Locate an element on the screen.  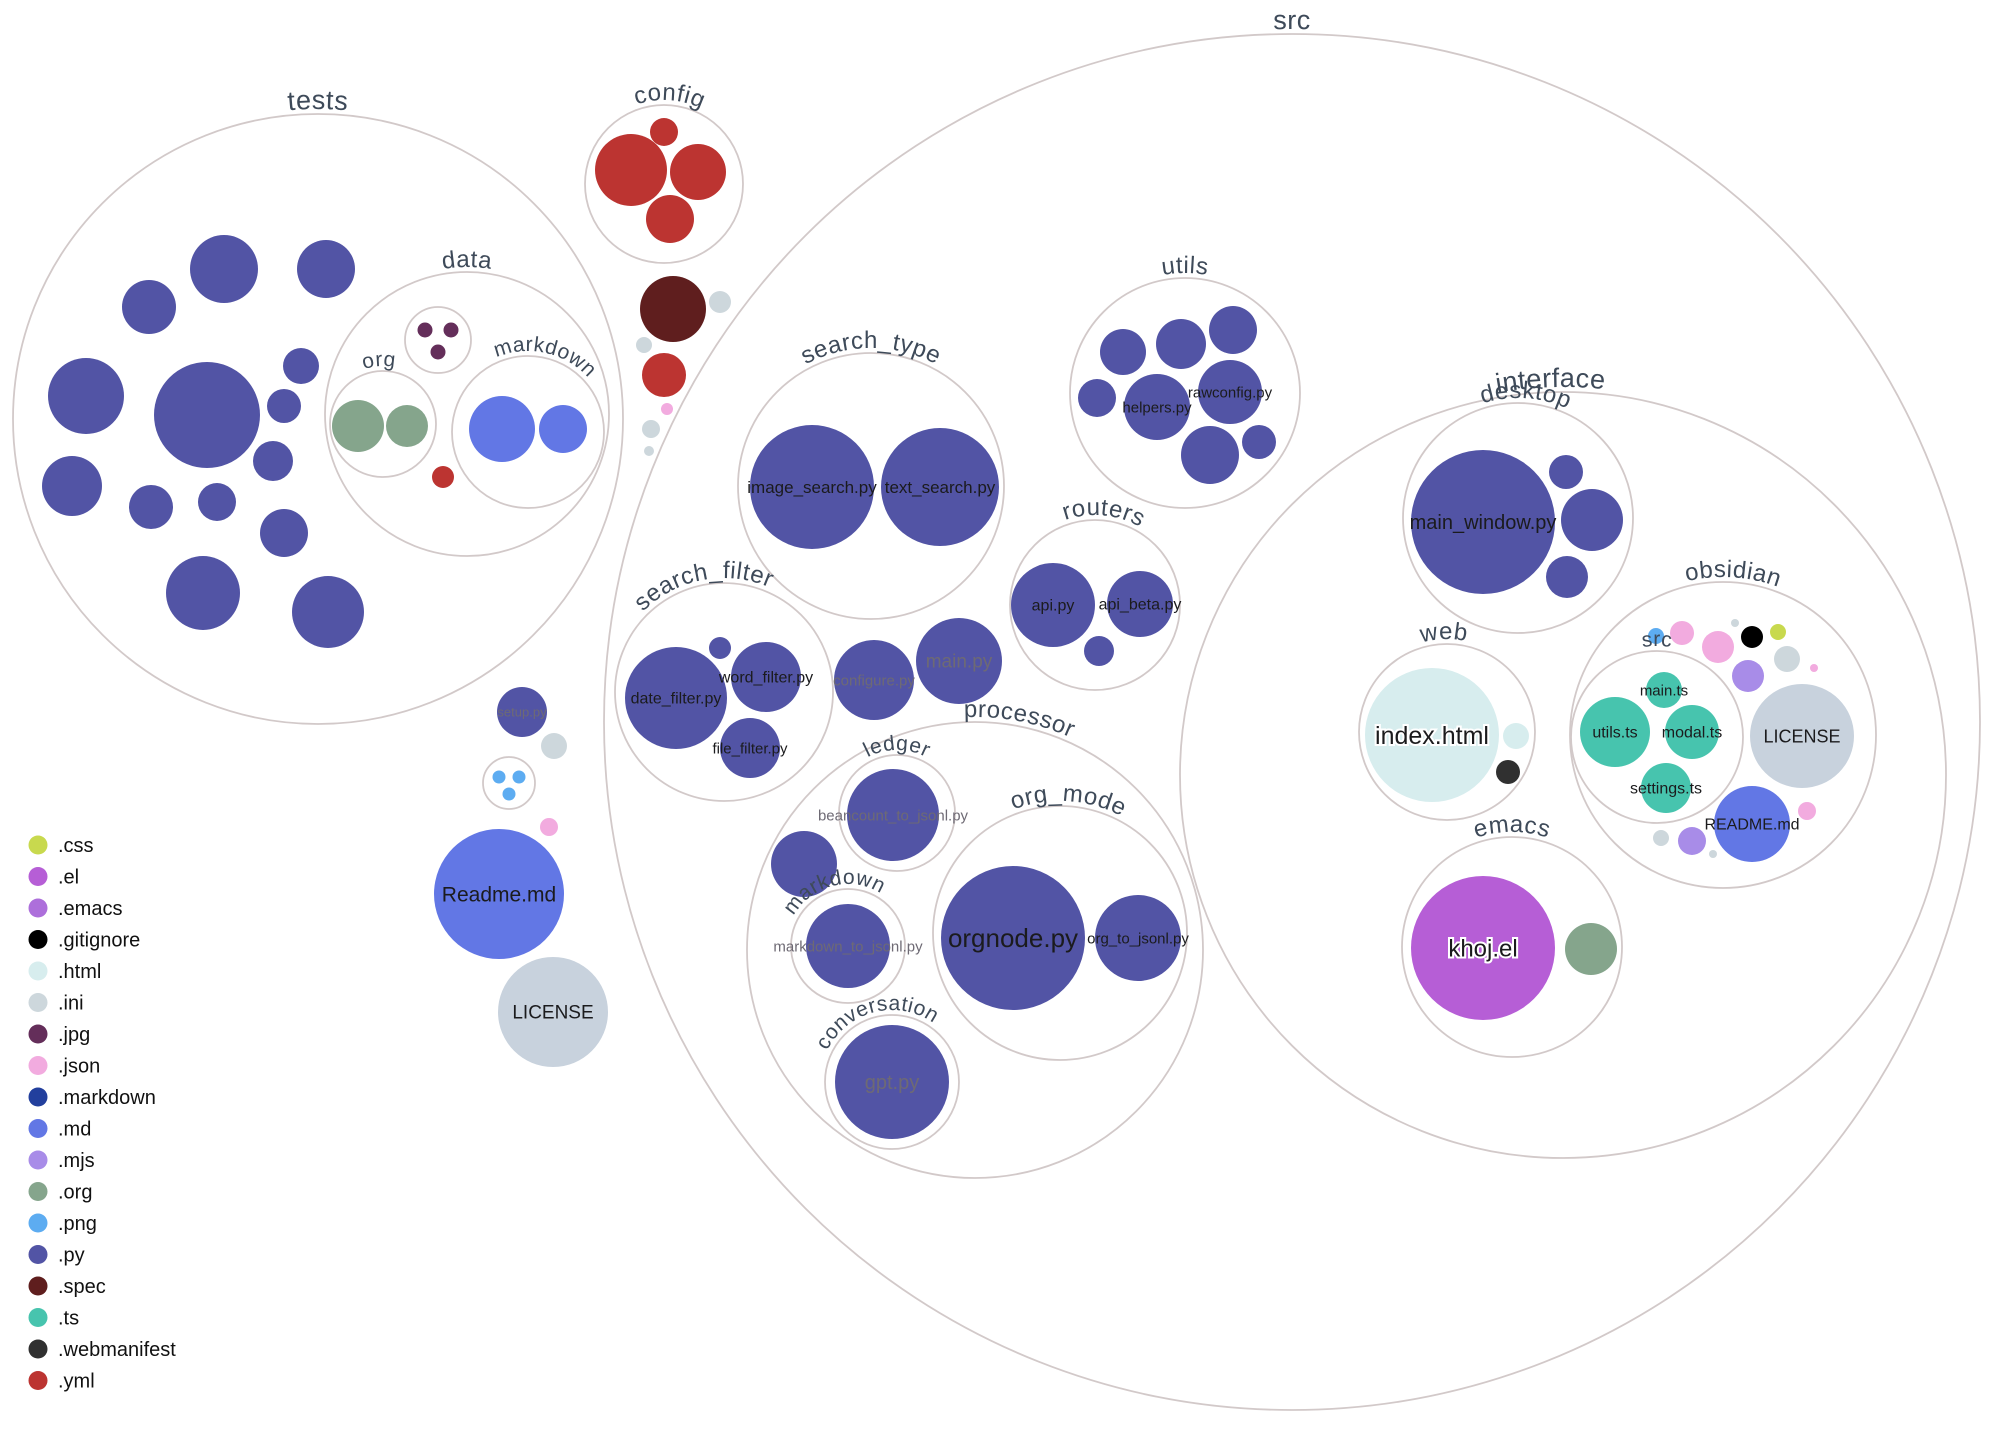
file-circle-org_to_jsonl.py is located at coordinates (1138, 938).